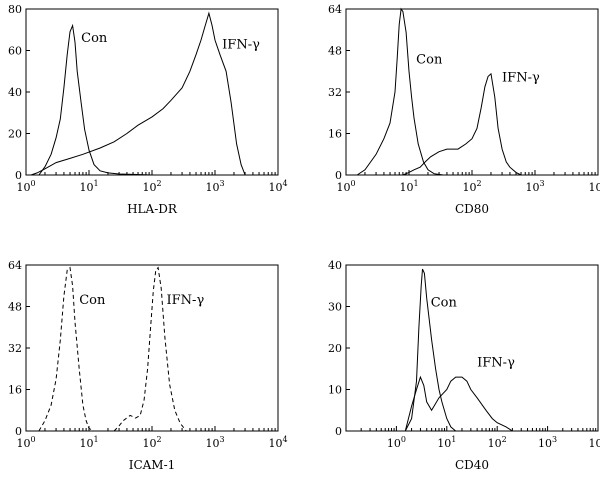 This screenshot has width=600, height=480. Describe the element at coordinates (472, 465) in the screenshot. I see `x-axis-label: CD40` at that location.